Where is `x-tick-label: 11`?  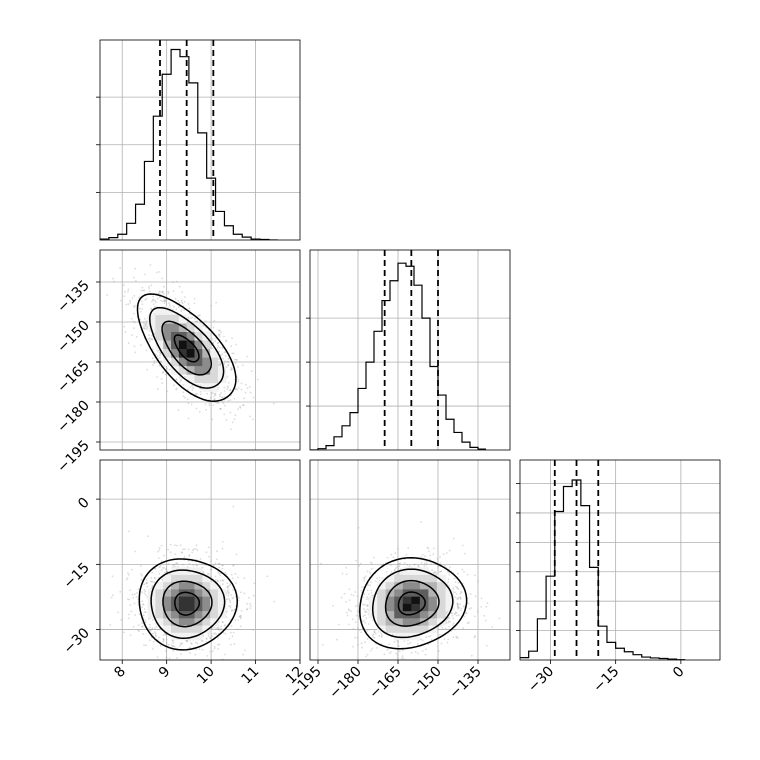
x-tick-label: 11 is located at coordinates (250, 676).